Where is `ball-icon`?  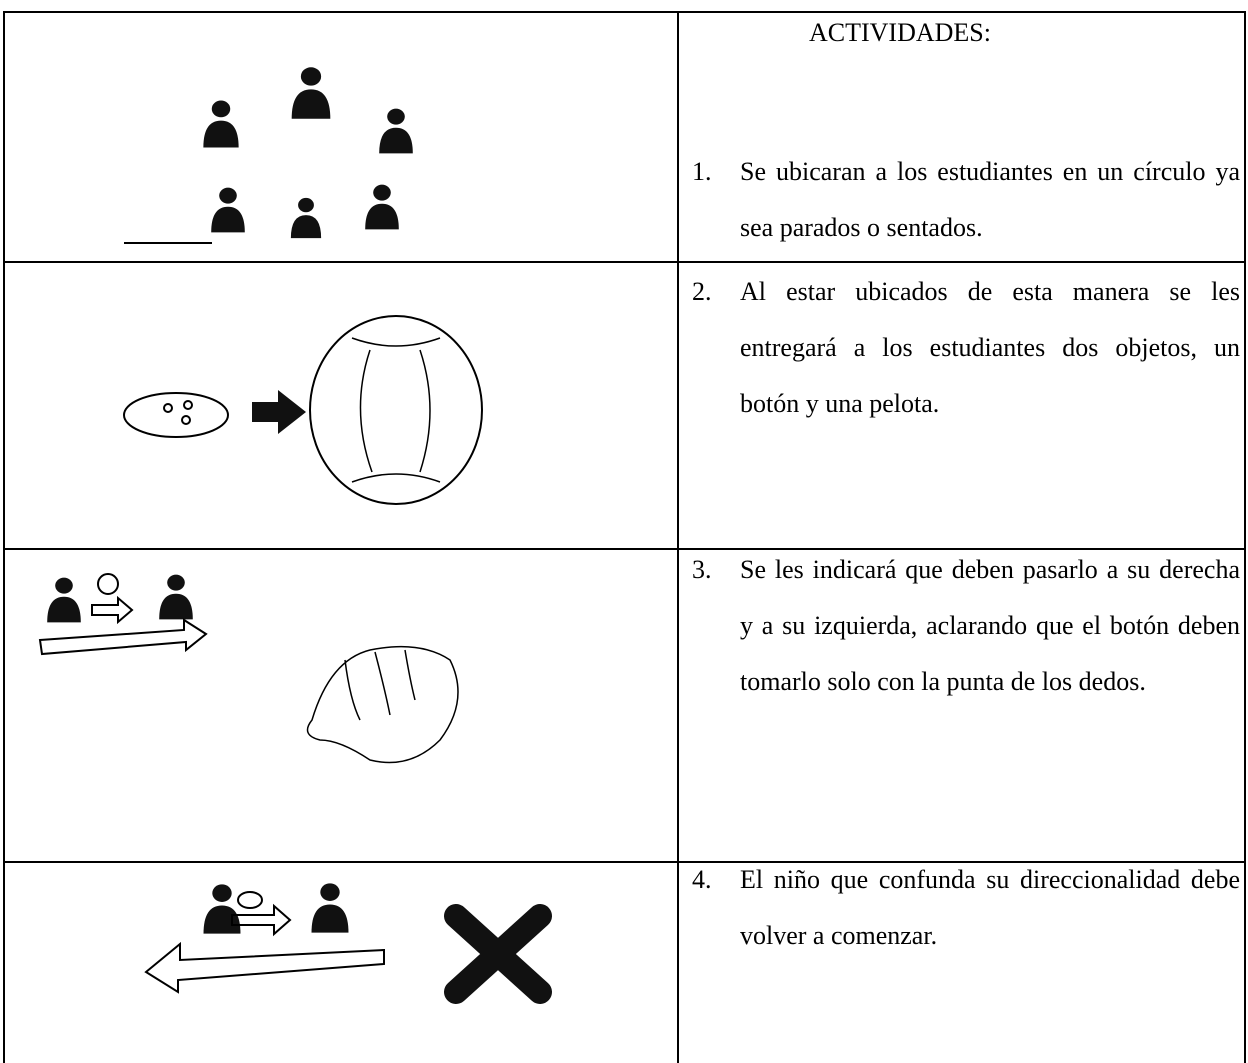 ball-icon is located at coordinates (396, 410).